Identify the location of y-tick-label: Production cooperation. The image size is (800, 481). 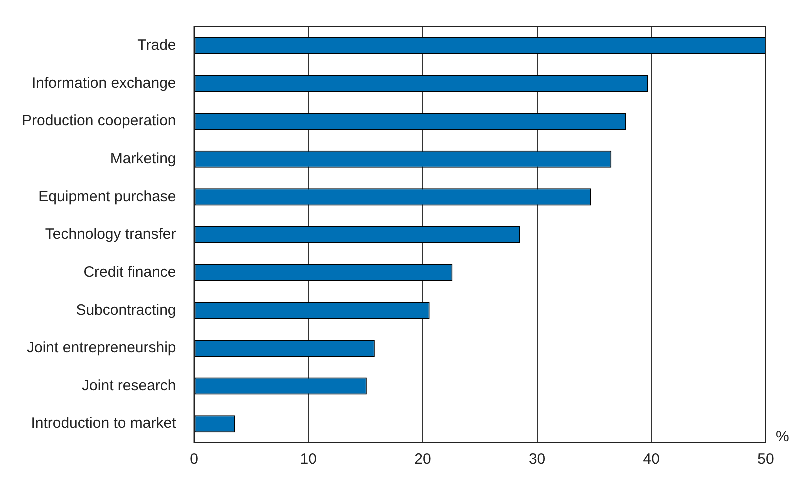
(99, 121).